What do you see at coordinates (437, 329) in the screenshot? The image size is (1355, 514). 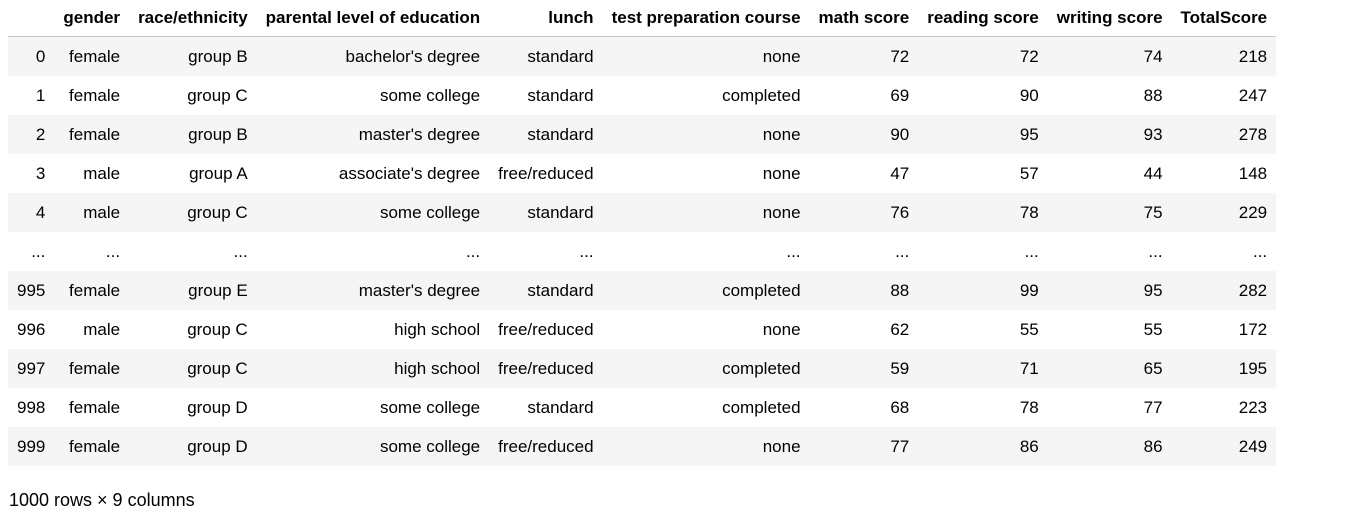 I see `cell-parental-education: high school` at bounding box center [437, 329].